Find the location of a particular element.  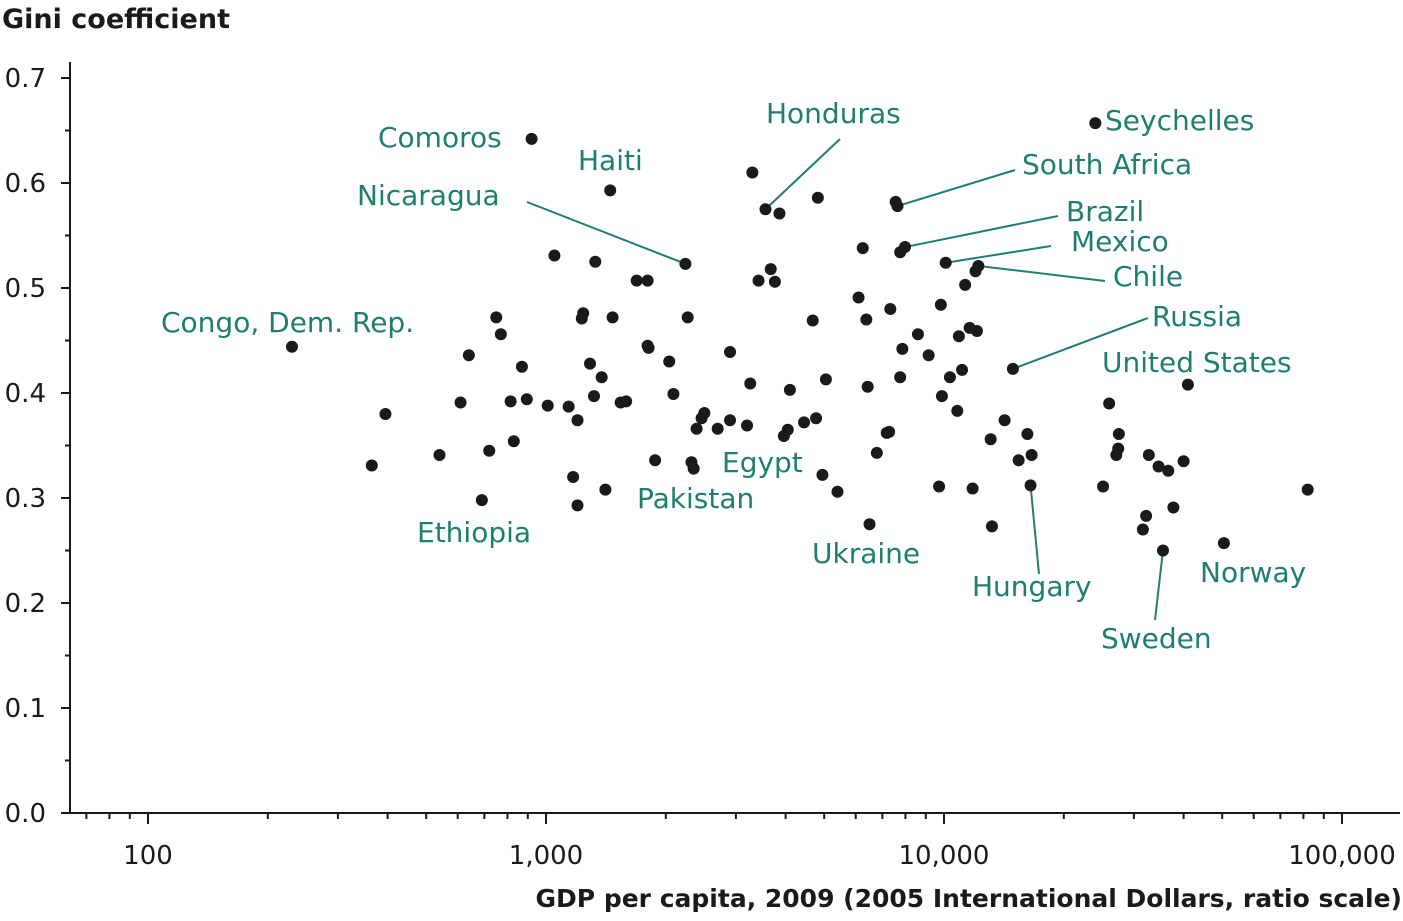

y-axis-label: Gini coefficient is located at coordinates (116, 19).